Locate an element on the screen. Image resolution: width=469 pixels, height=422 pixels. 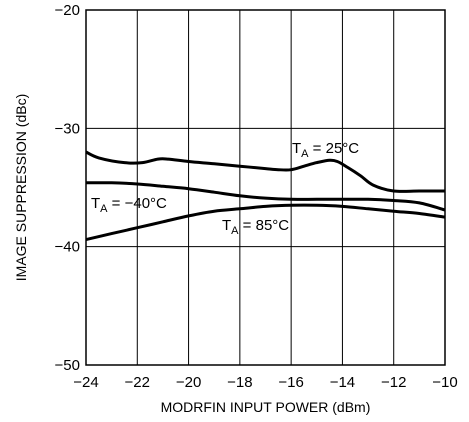
x-axis-title: MODRFIN INPUT POWER (dBm) is located at coordinates (266, 407).